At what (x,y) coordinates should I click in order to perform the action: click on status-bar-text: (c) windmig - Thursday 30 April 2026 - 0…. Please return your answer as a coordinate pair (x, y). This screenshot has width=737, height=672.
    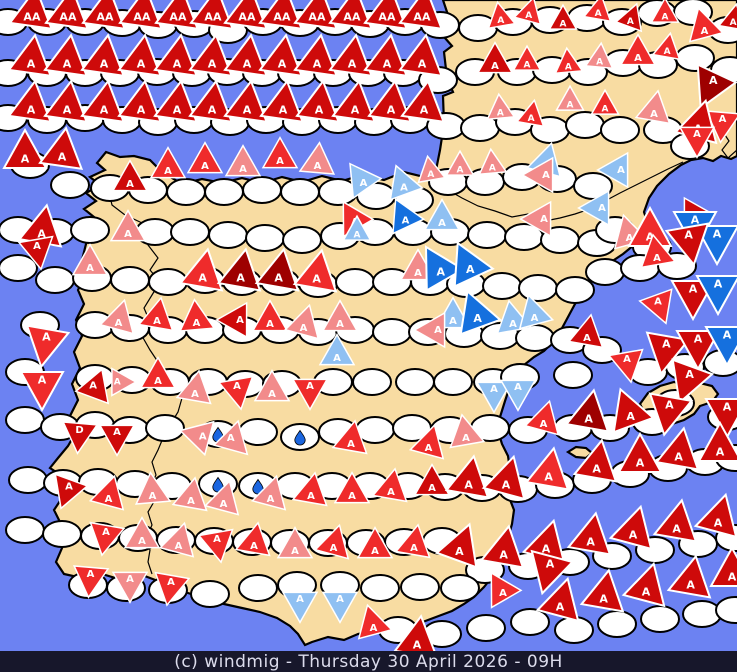
    Looking at the image, I should click on (368, 661).